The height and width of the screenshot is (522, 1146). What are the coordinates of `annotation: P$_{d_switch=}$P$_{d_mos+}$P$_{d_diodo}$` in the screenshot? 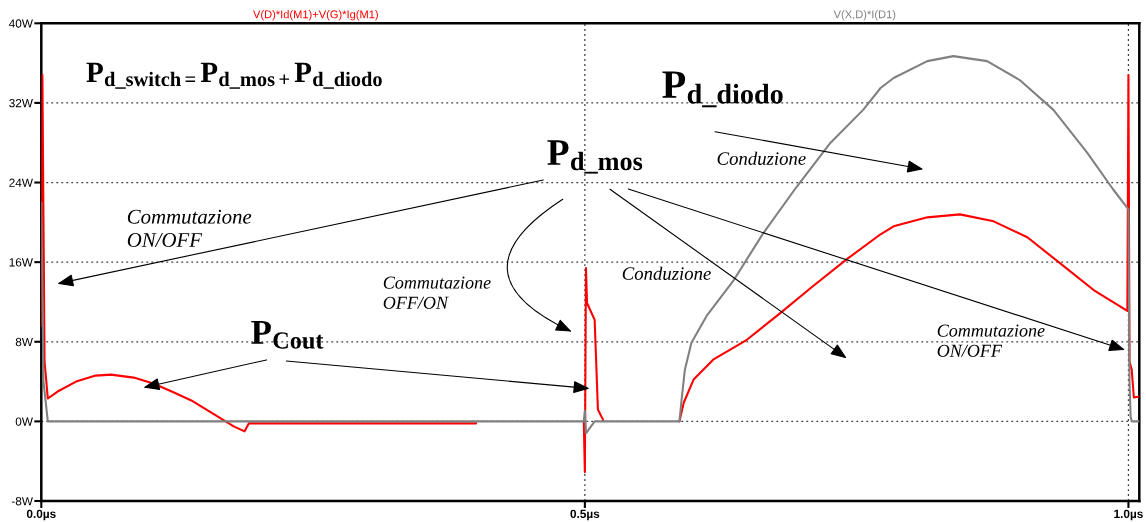 It's located at (234, 75).